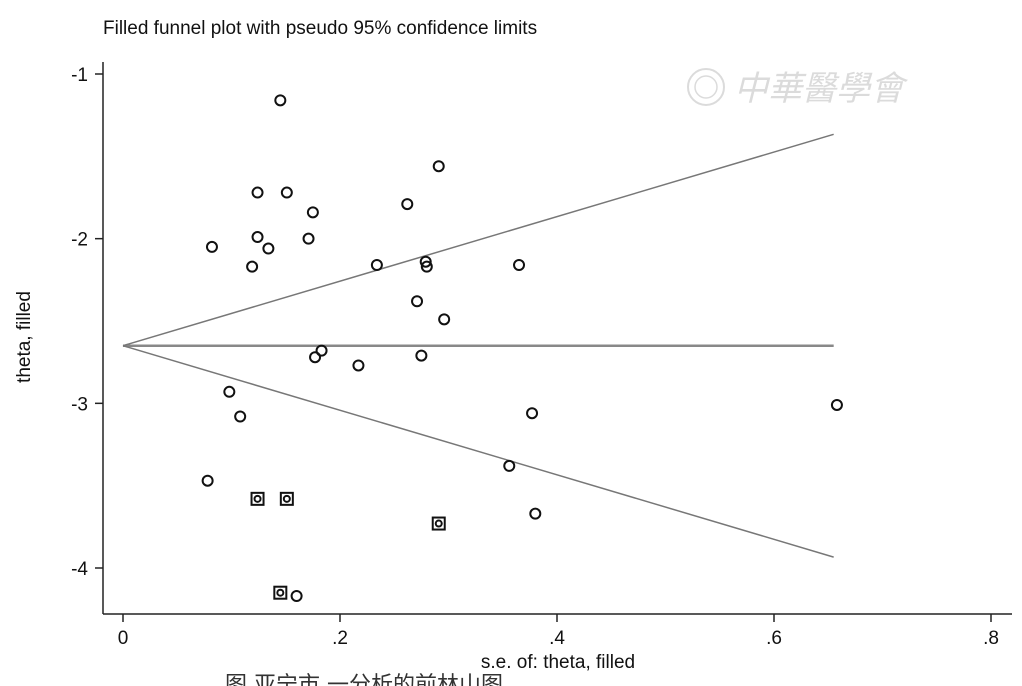 Image resolution: width=1022 pixels, height=686 pixels. Describe the element at coordinates (364, 679) in the screenshot. I see `figure-caption: 图 亚宁市 一分析的前林山图` at that location.